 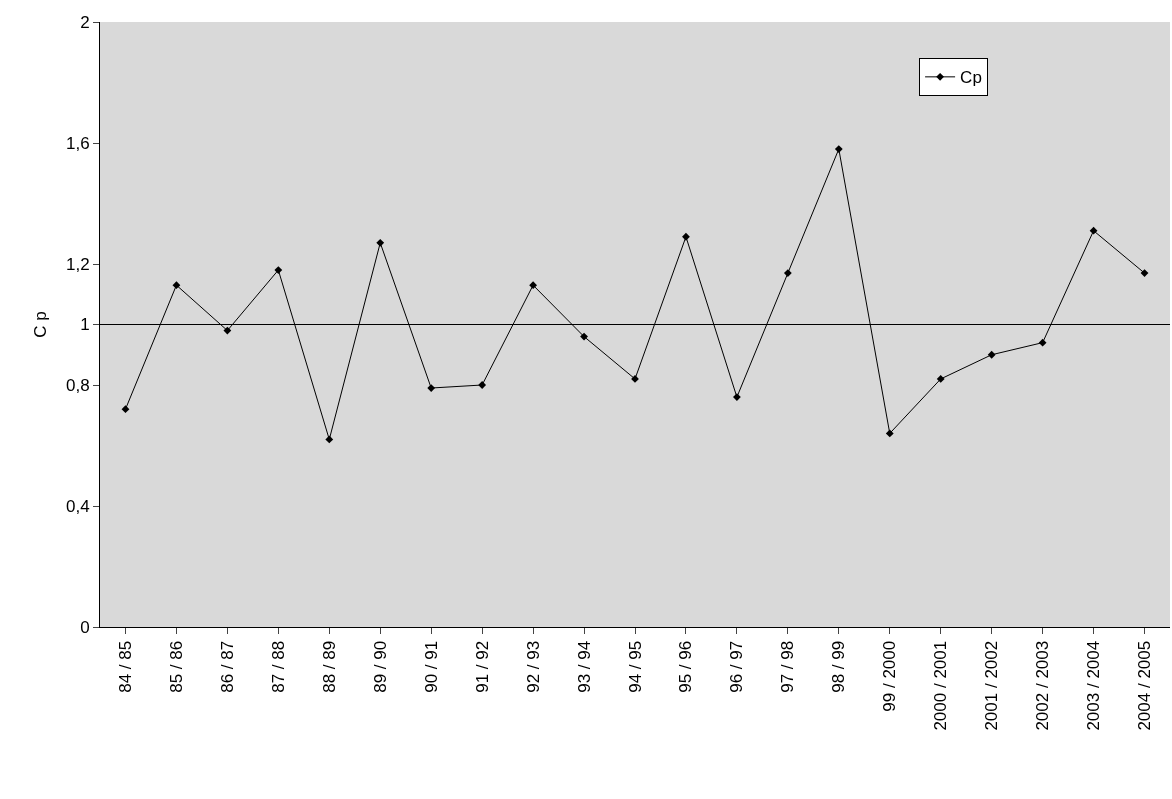 What do you see at coordinates (126, 666) in the screenshot?
I see `x-tick-label: 84 / 85` at bounding box center [126, 666].